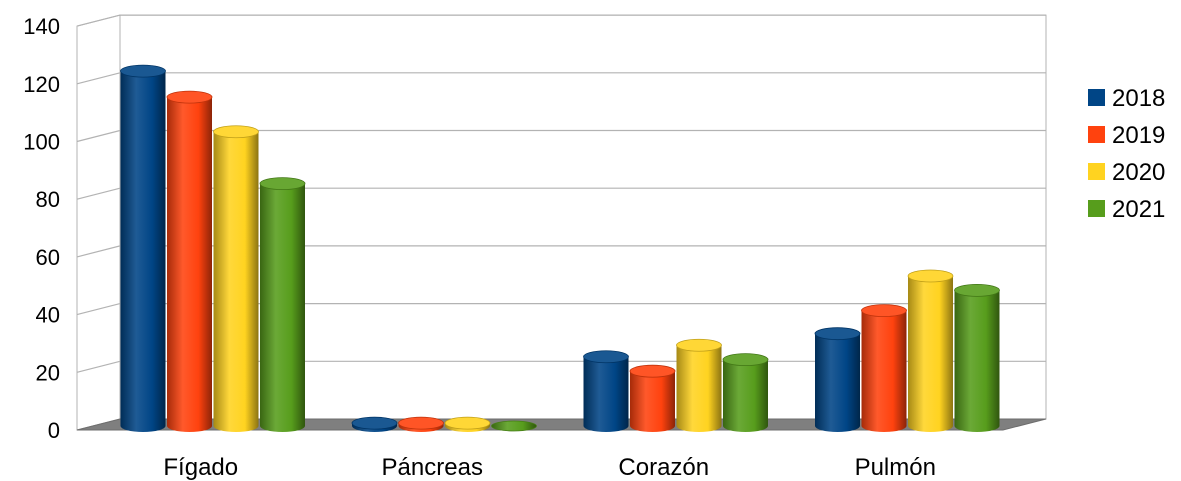  Describe the element at coordinates (48, 199) in the screenshot. I see `y-tick-label: 80` at that location.